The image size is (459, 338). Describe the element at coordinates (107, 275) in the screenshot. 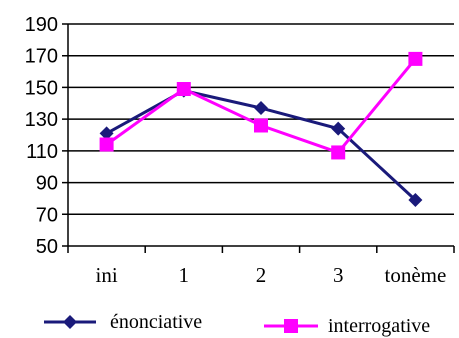

I see `x-tick-label: ini` at that location.